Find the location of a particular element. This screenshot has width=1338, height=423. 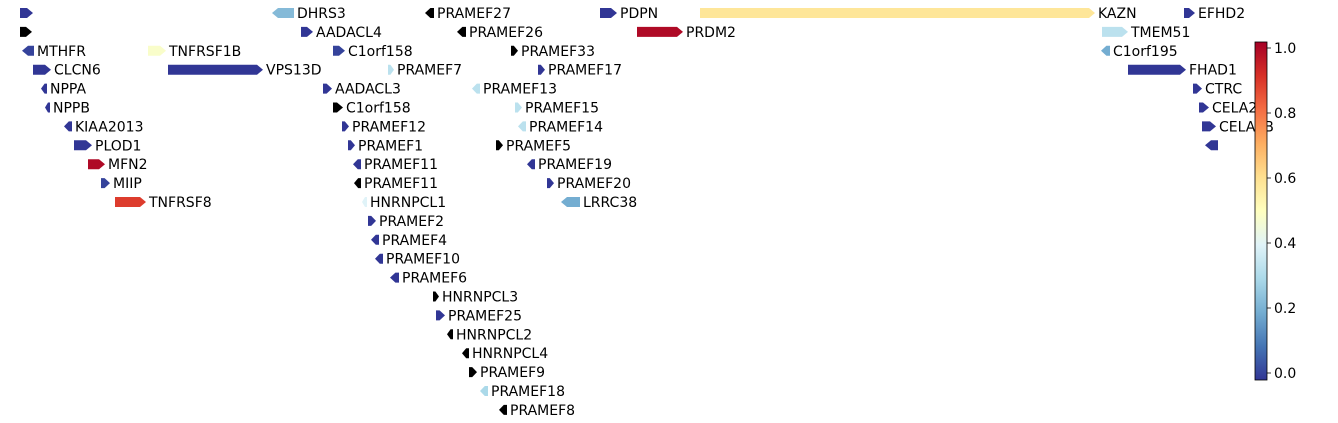

gene-label: FHAD1 is located at coordinates (1213, 71).